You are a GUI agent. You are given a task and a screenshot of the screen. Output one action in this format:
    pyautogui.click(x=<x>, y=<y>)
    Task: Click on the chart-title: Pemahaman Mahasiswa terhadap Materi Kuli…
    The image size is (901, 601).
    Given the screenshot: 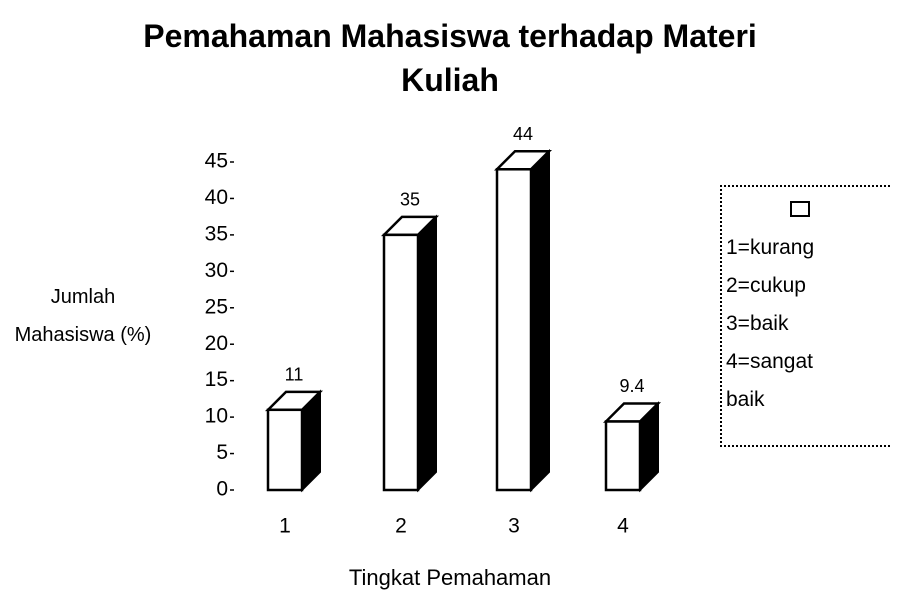 What is the action you would take?
    pyautogui.click(x=450, y=58)
    